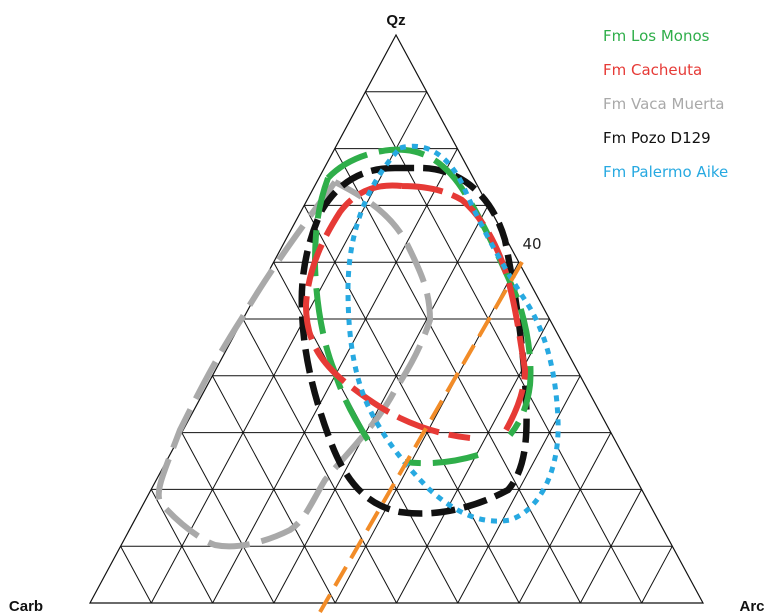 Image resolution: width=775 pixels, height=616 pixels. I want to click on cacheuta-outline, so click(415, 311).